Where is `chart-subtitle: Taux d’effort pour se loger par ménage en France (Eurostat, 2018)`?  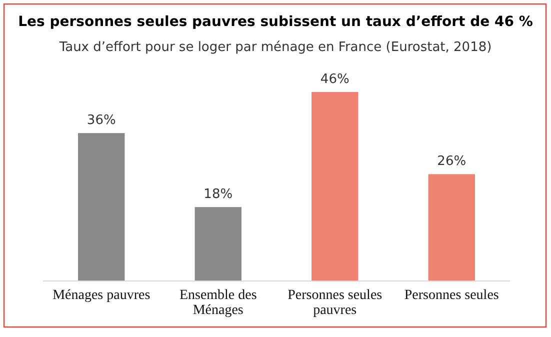
chart-subtitle: Taux d’effort pour se loger par ménage en France (Eurostat, 2018) is located at coordinates (275, 47).